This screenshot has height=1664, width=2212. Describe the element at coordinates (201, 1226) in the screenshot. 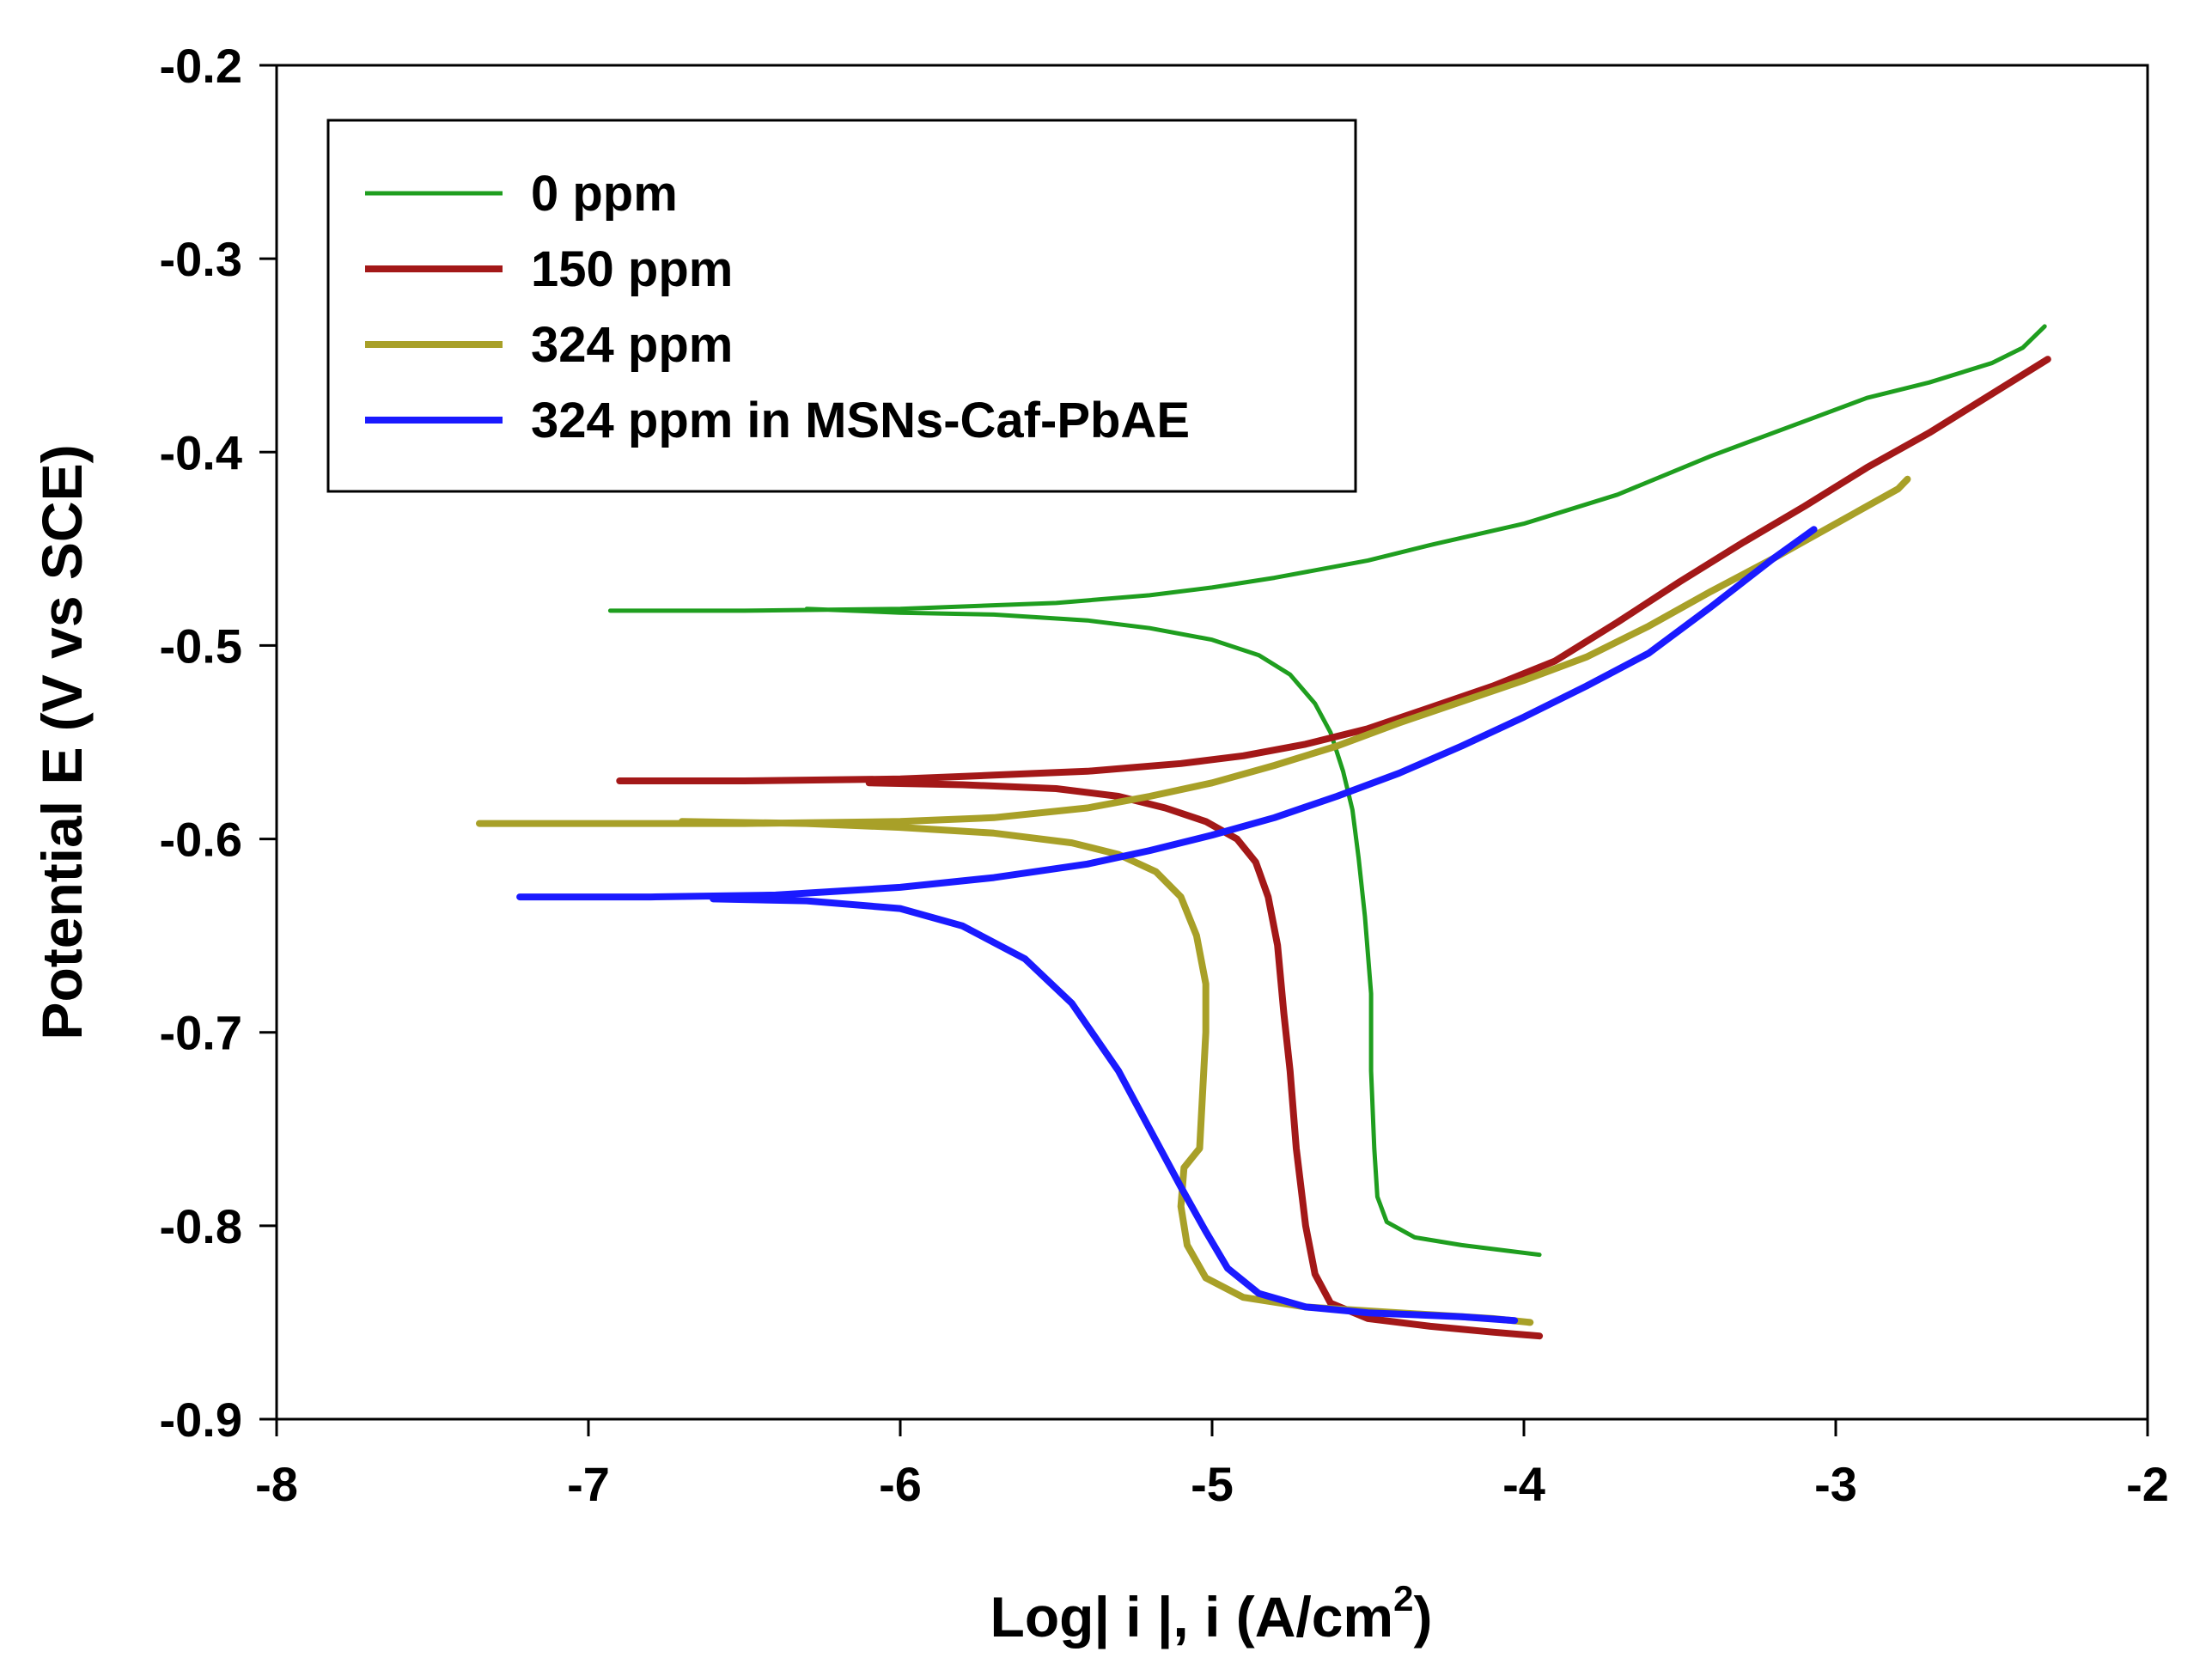

I see `y-tick-label: -0.8` at that location.